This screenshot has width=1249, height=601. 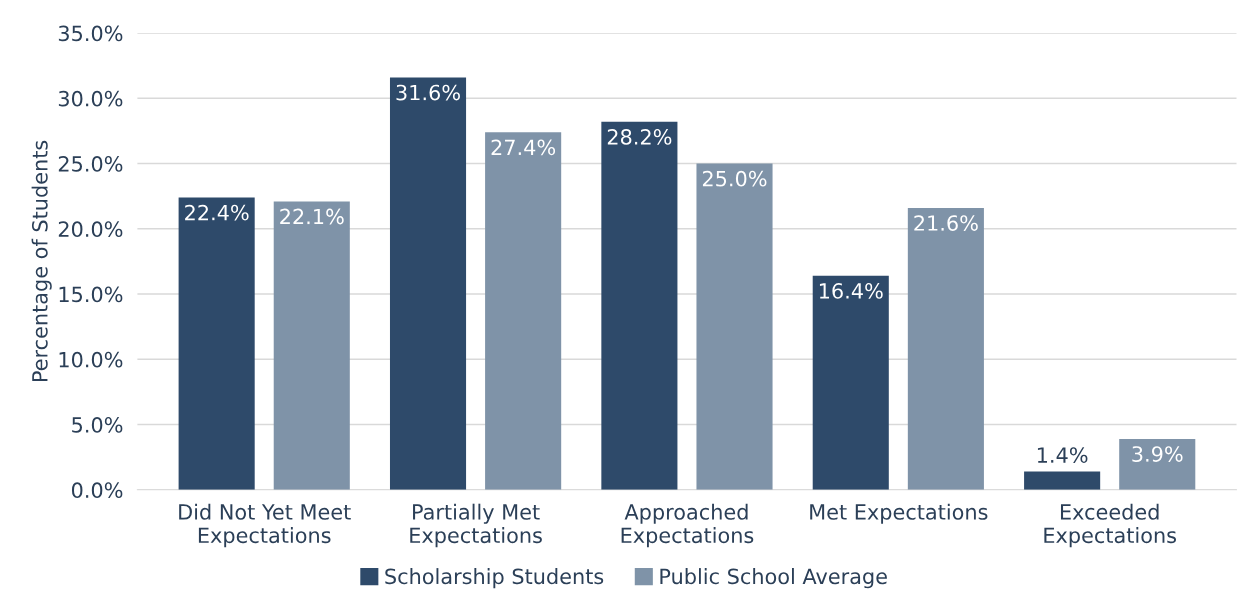 What do you see at coordinates (428, 92) in the screenshot?
I see `data-label: 31.6%` at bounding box center [428, 92].